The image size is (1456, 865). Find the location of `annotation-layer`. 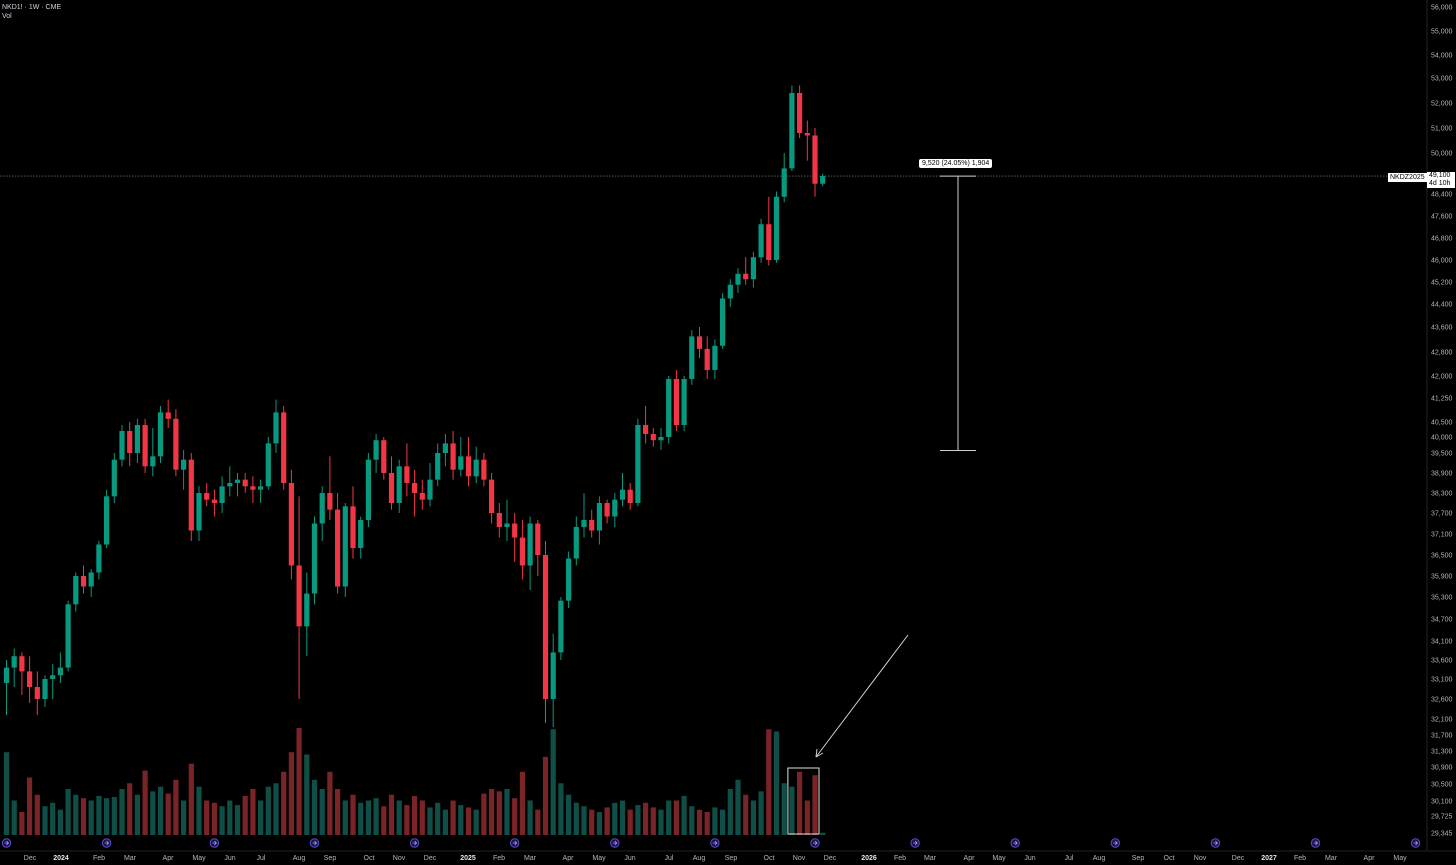

annotation-layer is located at coordinates (881, 505).